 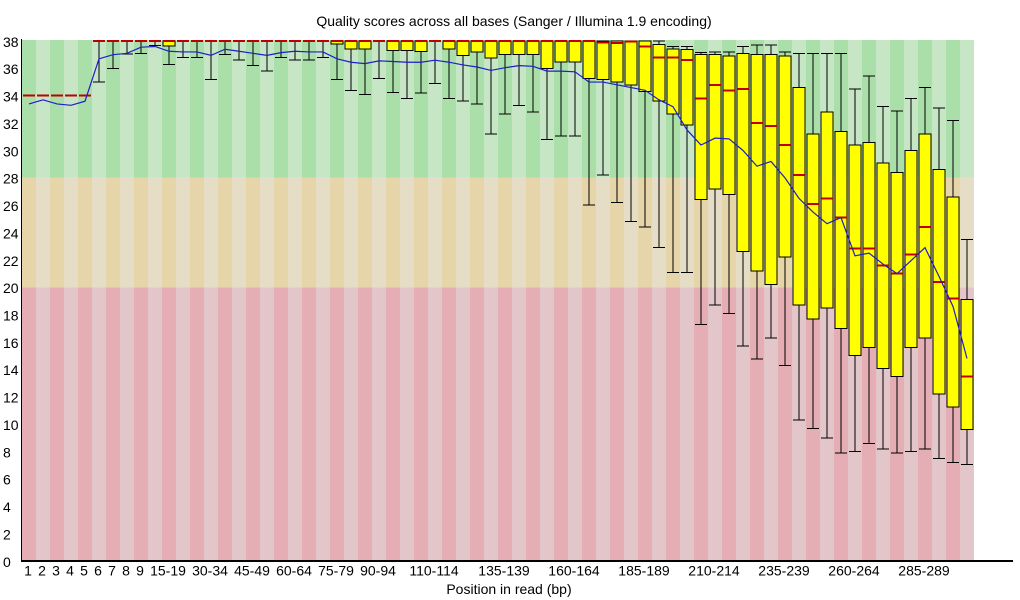 I want to click on svg-text: 36, so click(x=11, y=69).